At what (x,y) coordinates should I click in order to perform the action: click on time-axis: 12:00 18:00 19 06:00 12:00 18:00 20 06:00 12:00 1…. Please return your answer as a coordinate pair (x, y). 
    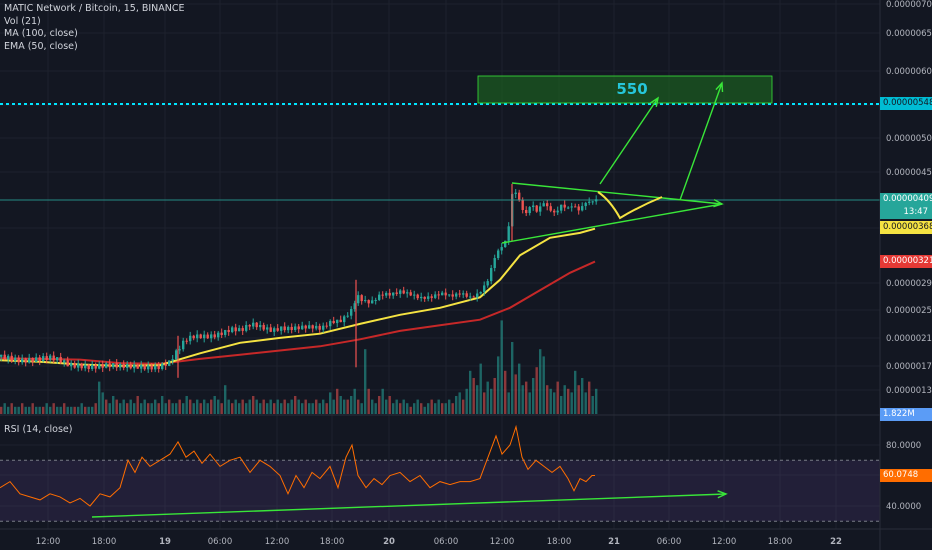
    Looking at the image, I should click on (439, 542).